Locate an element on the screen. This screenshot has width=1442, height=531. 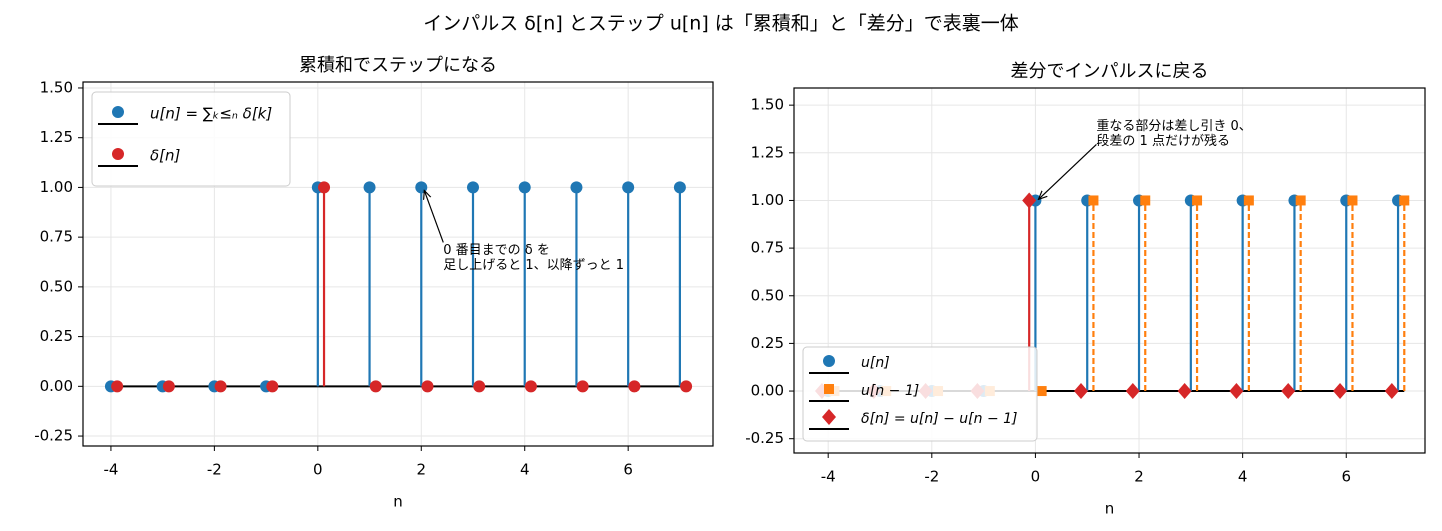
figure-title: インパルス δ[n] とステップ u[n] は「累積和」と「差分」で表裏一体 is located at coordinates (721, 24).